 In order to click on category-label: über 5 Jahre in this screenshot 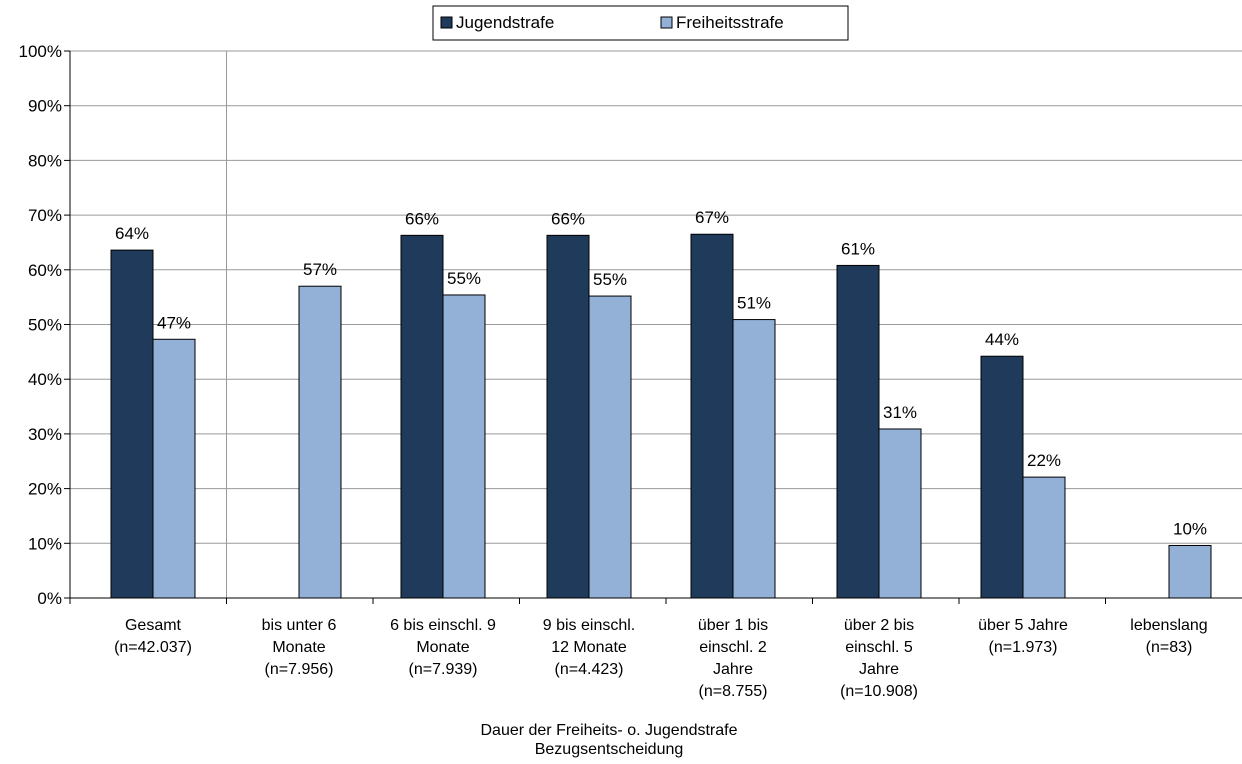, I will do `click(1023, 625)`.